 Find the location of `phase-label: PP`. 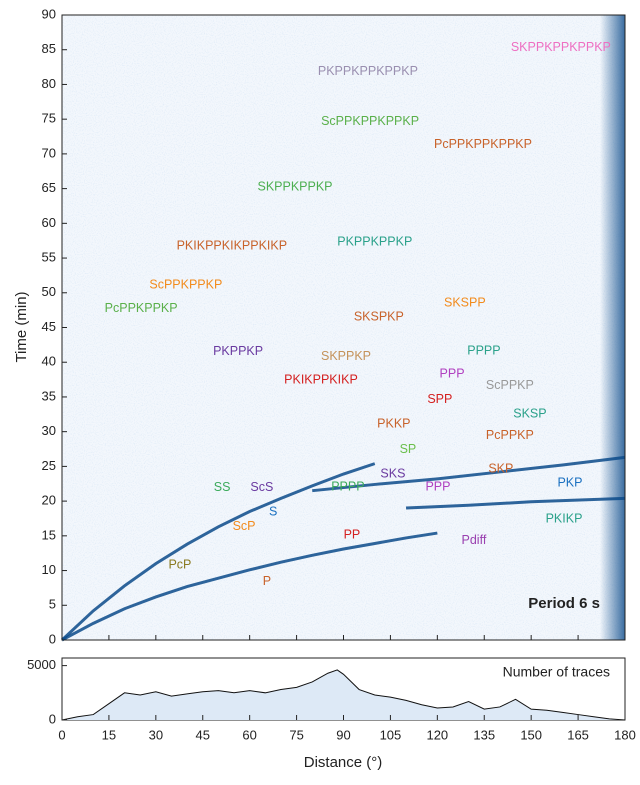

phase-label: PP is located at coordinates (352, 534).